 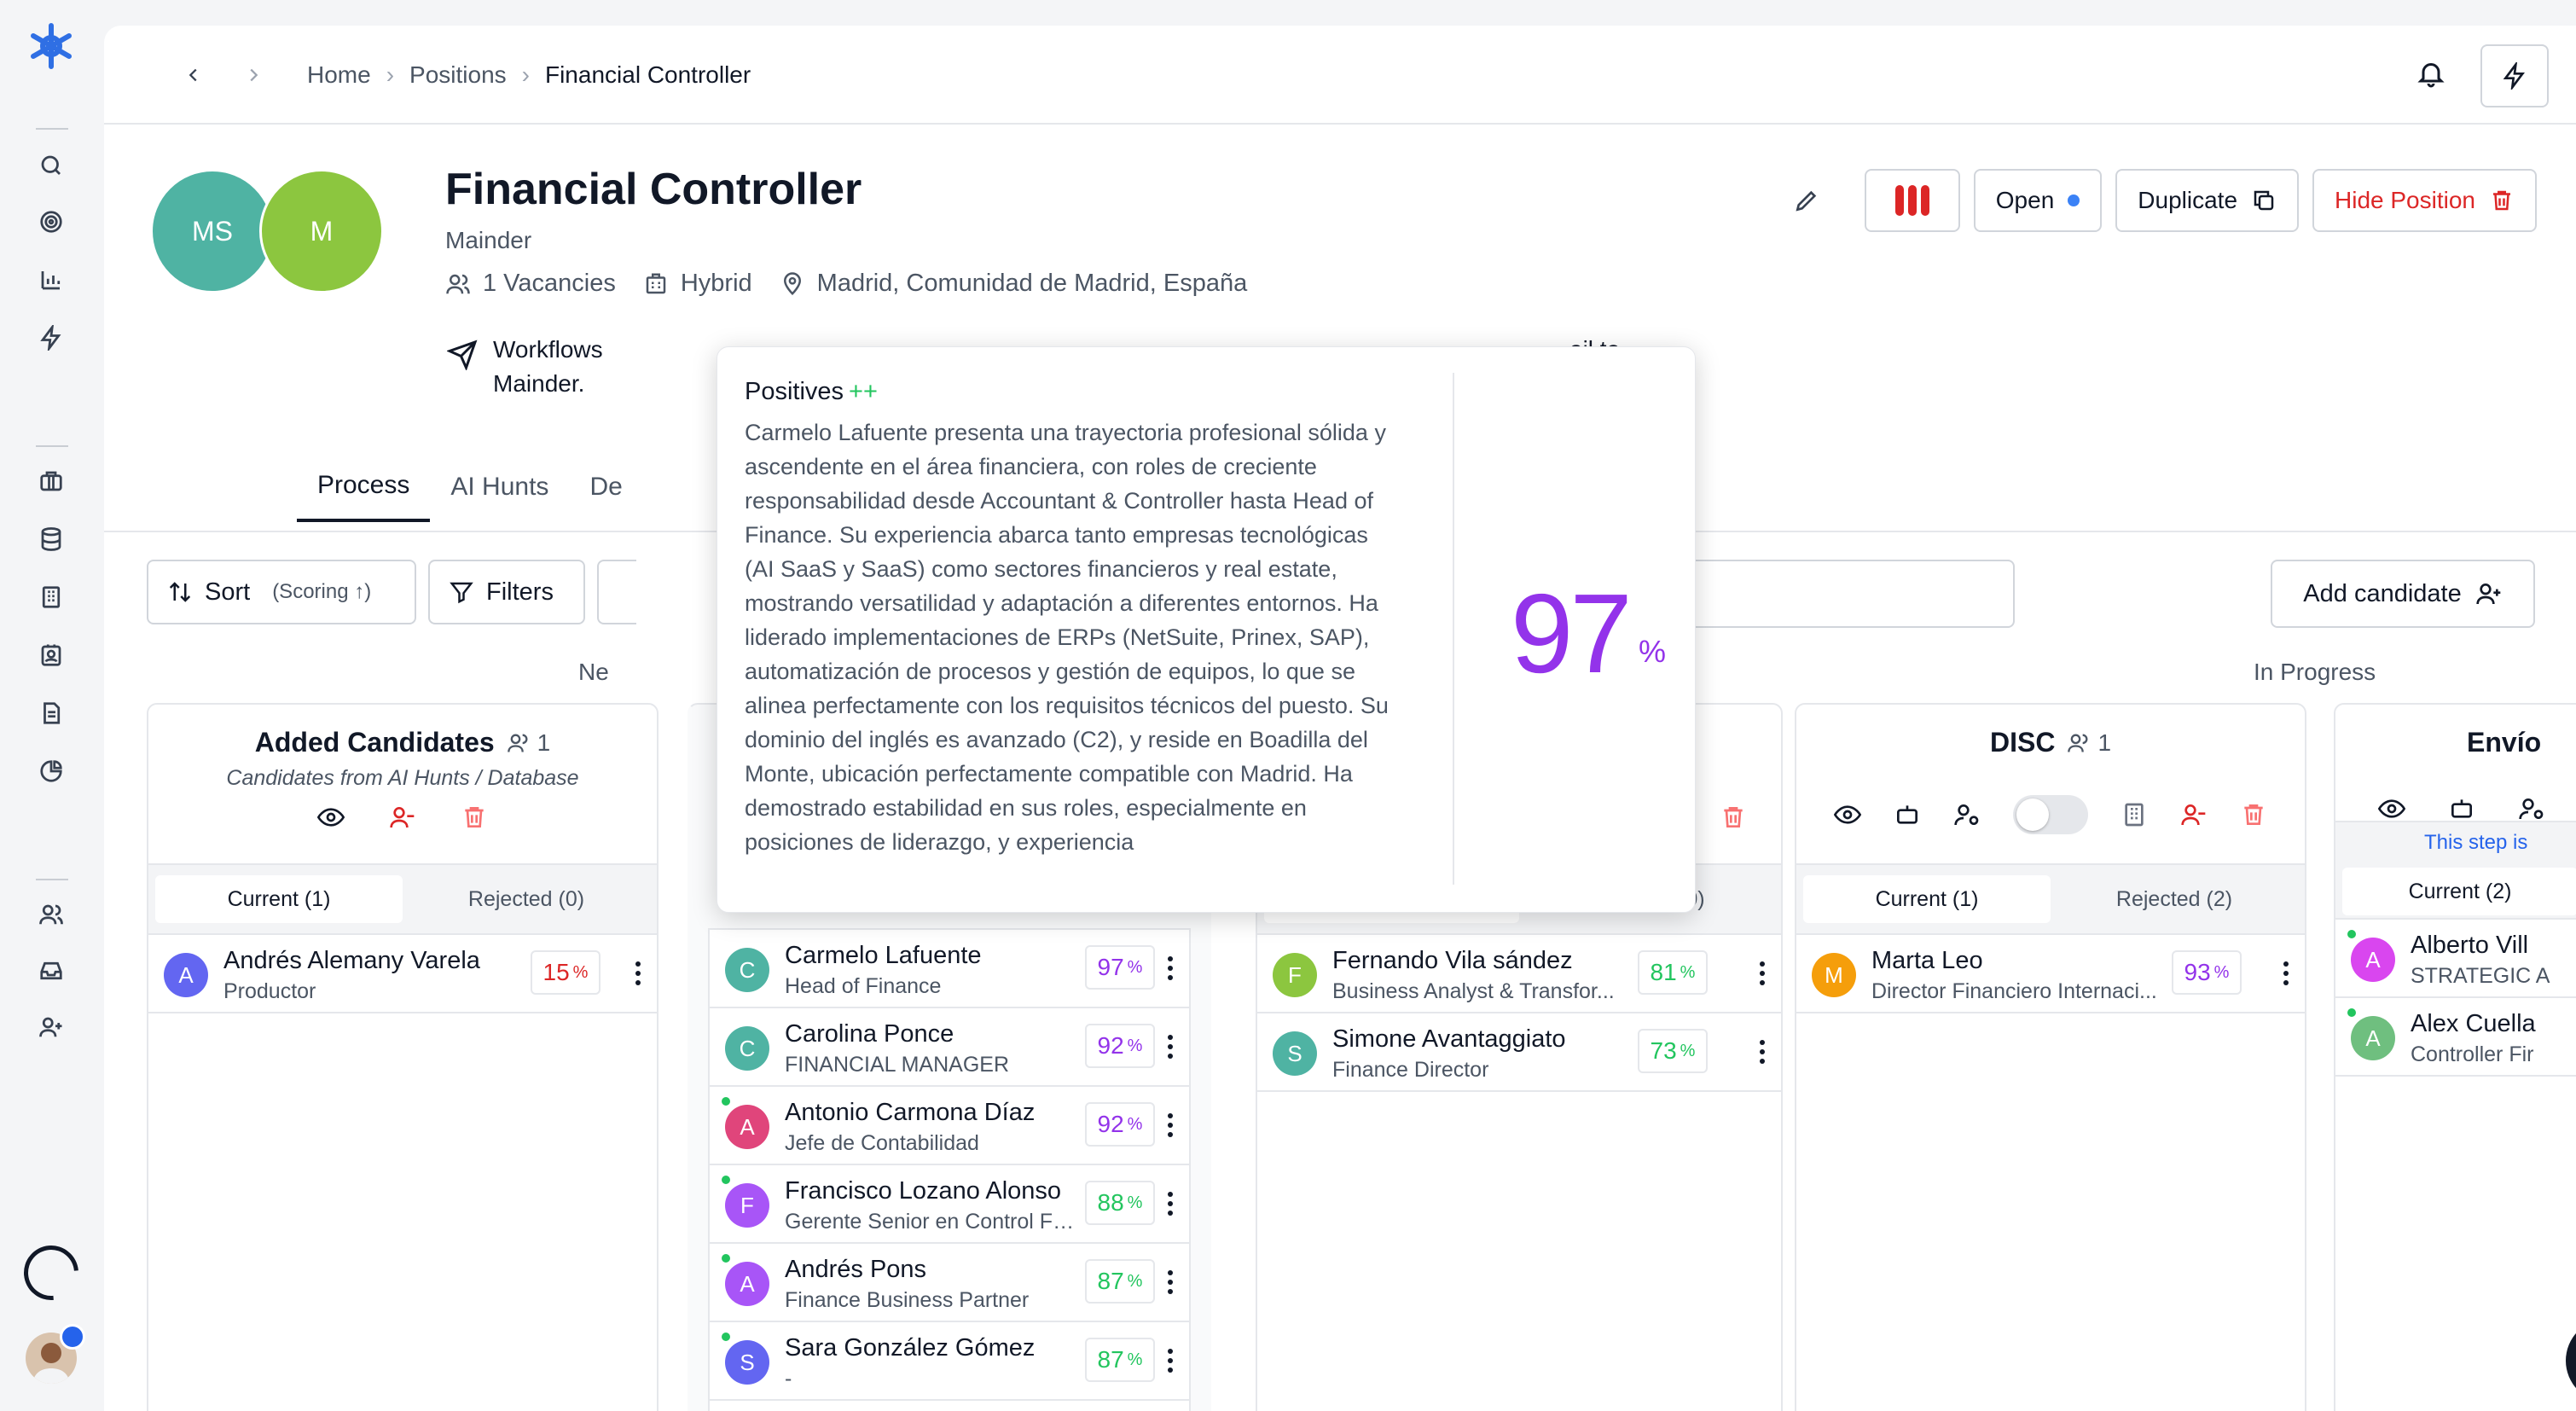 I want to click on candidate-row: C Carolina Ponce FINANCIAL MANAGER 92%, so click(x=949, y=1047).